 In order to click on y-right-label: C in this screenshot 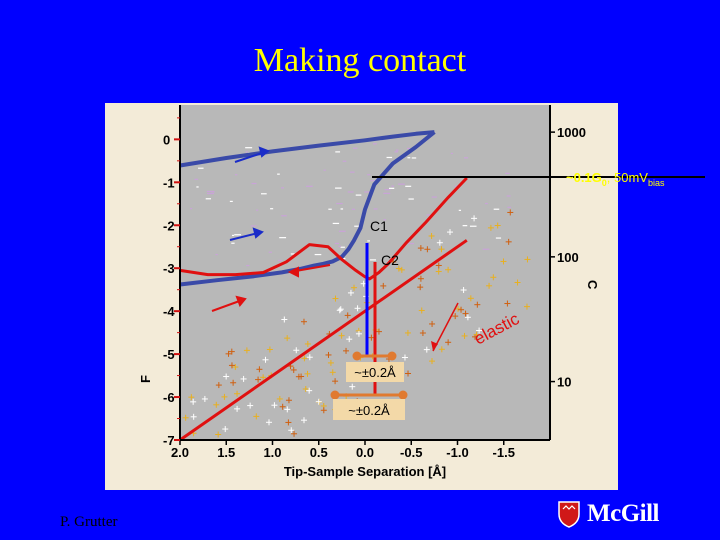, I will do `click(592, 285)`.